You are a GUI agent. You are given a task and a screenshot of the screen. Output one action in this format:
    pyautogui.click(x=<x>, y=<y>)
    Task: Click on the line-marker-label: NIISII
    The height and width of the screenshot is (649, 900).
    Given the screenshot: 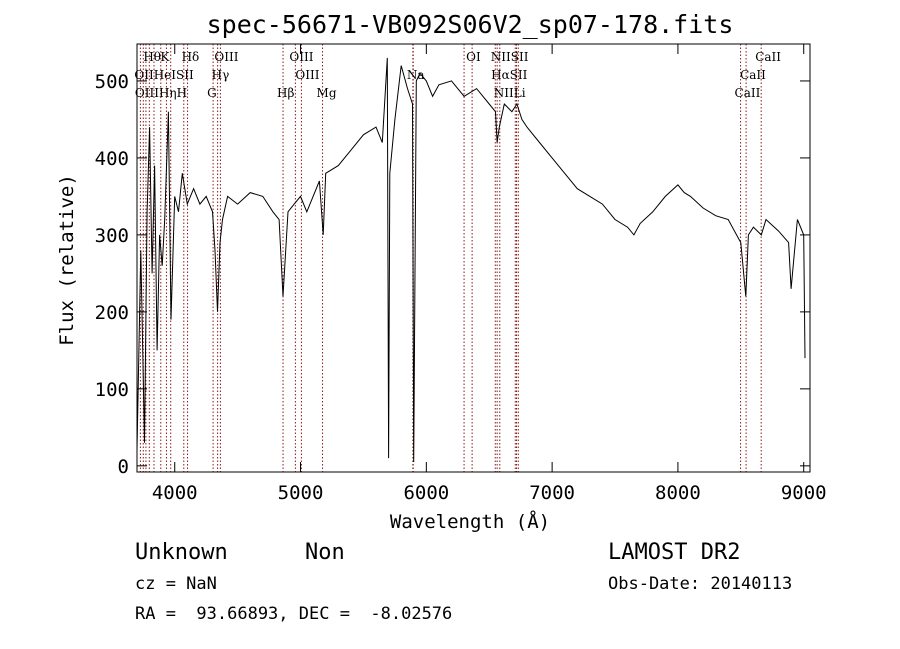 What is the action you would take?
    pyautogui.click(x=510, y=57)
    